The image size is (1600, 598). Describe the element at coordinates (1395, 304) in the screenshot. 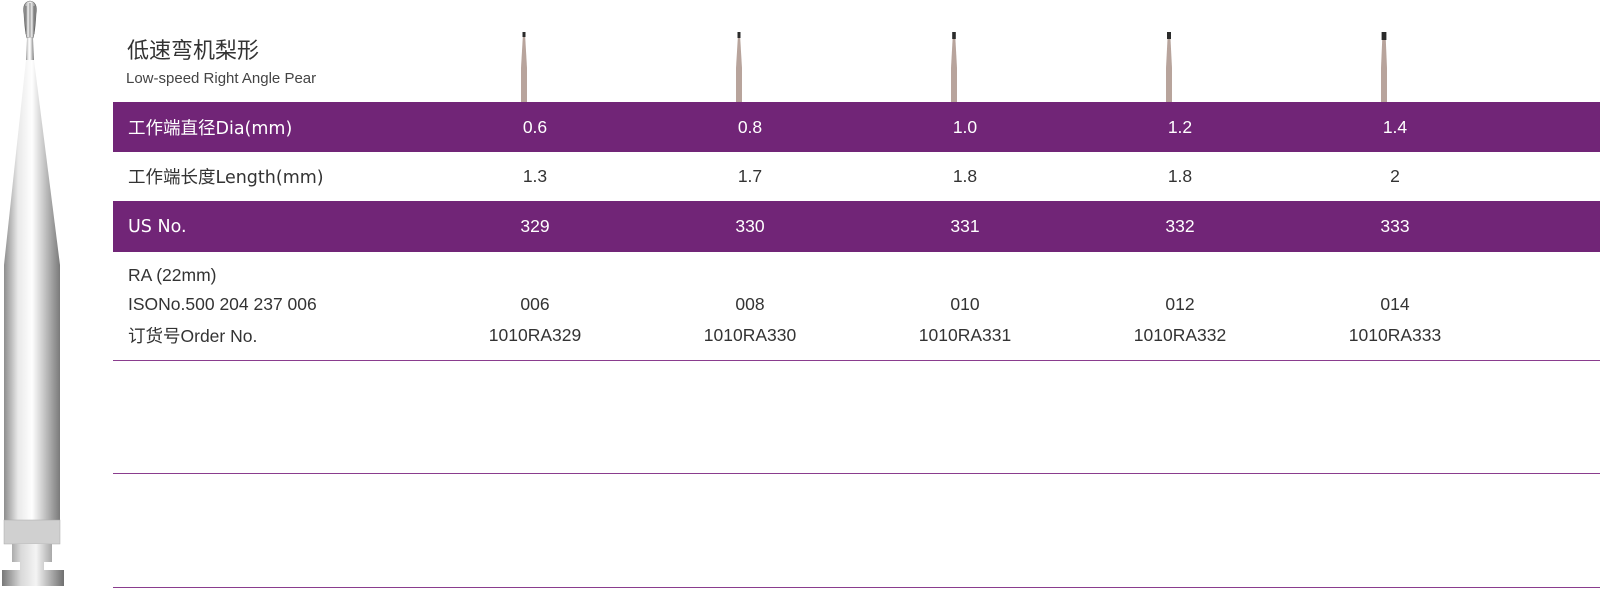

I see `iso-value: 014` at that location.